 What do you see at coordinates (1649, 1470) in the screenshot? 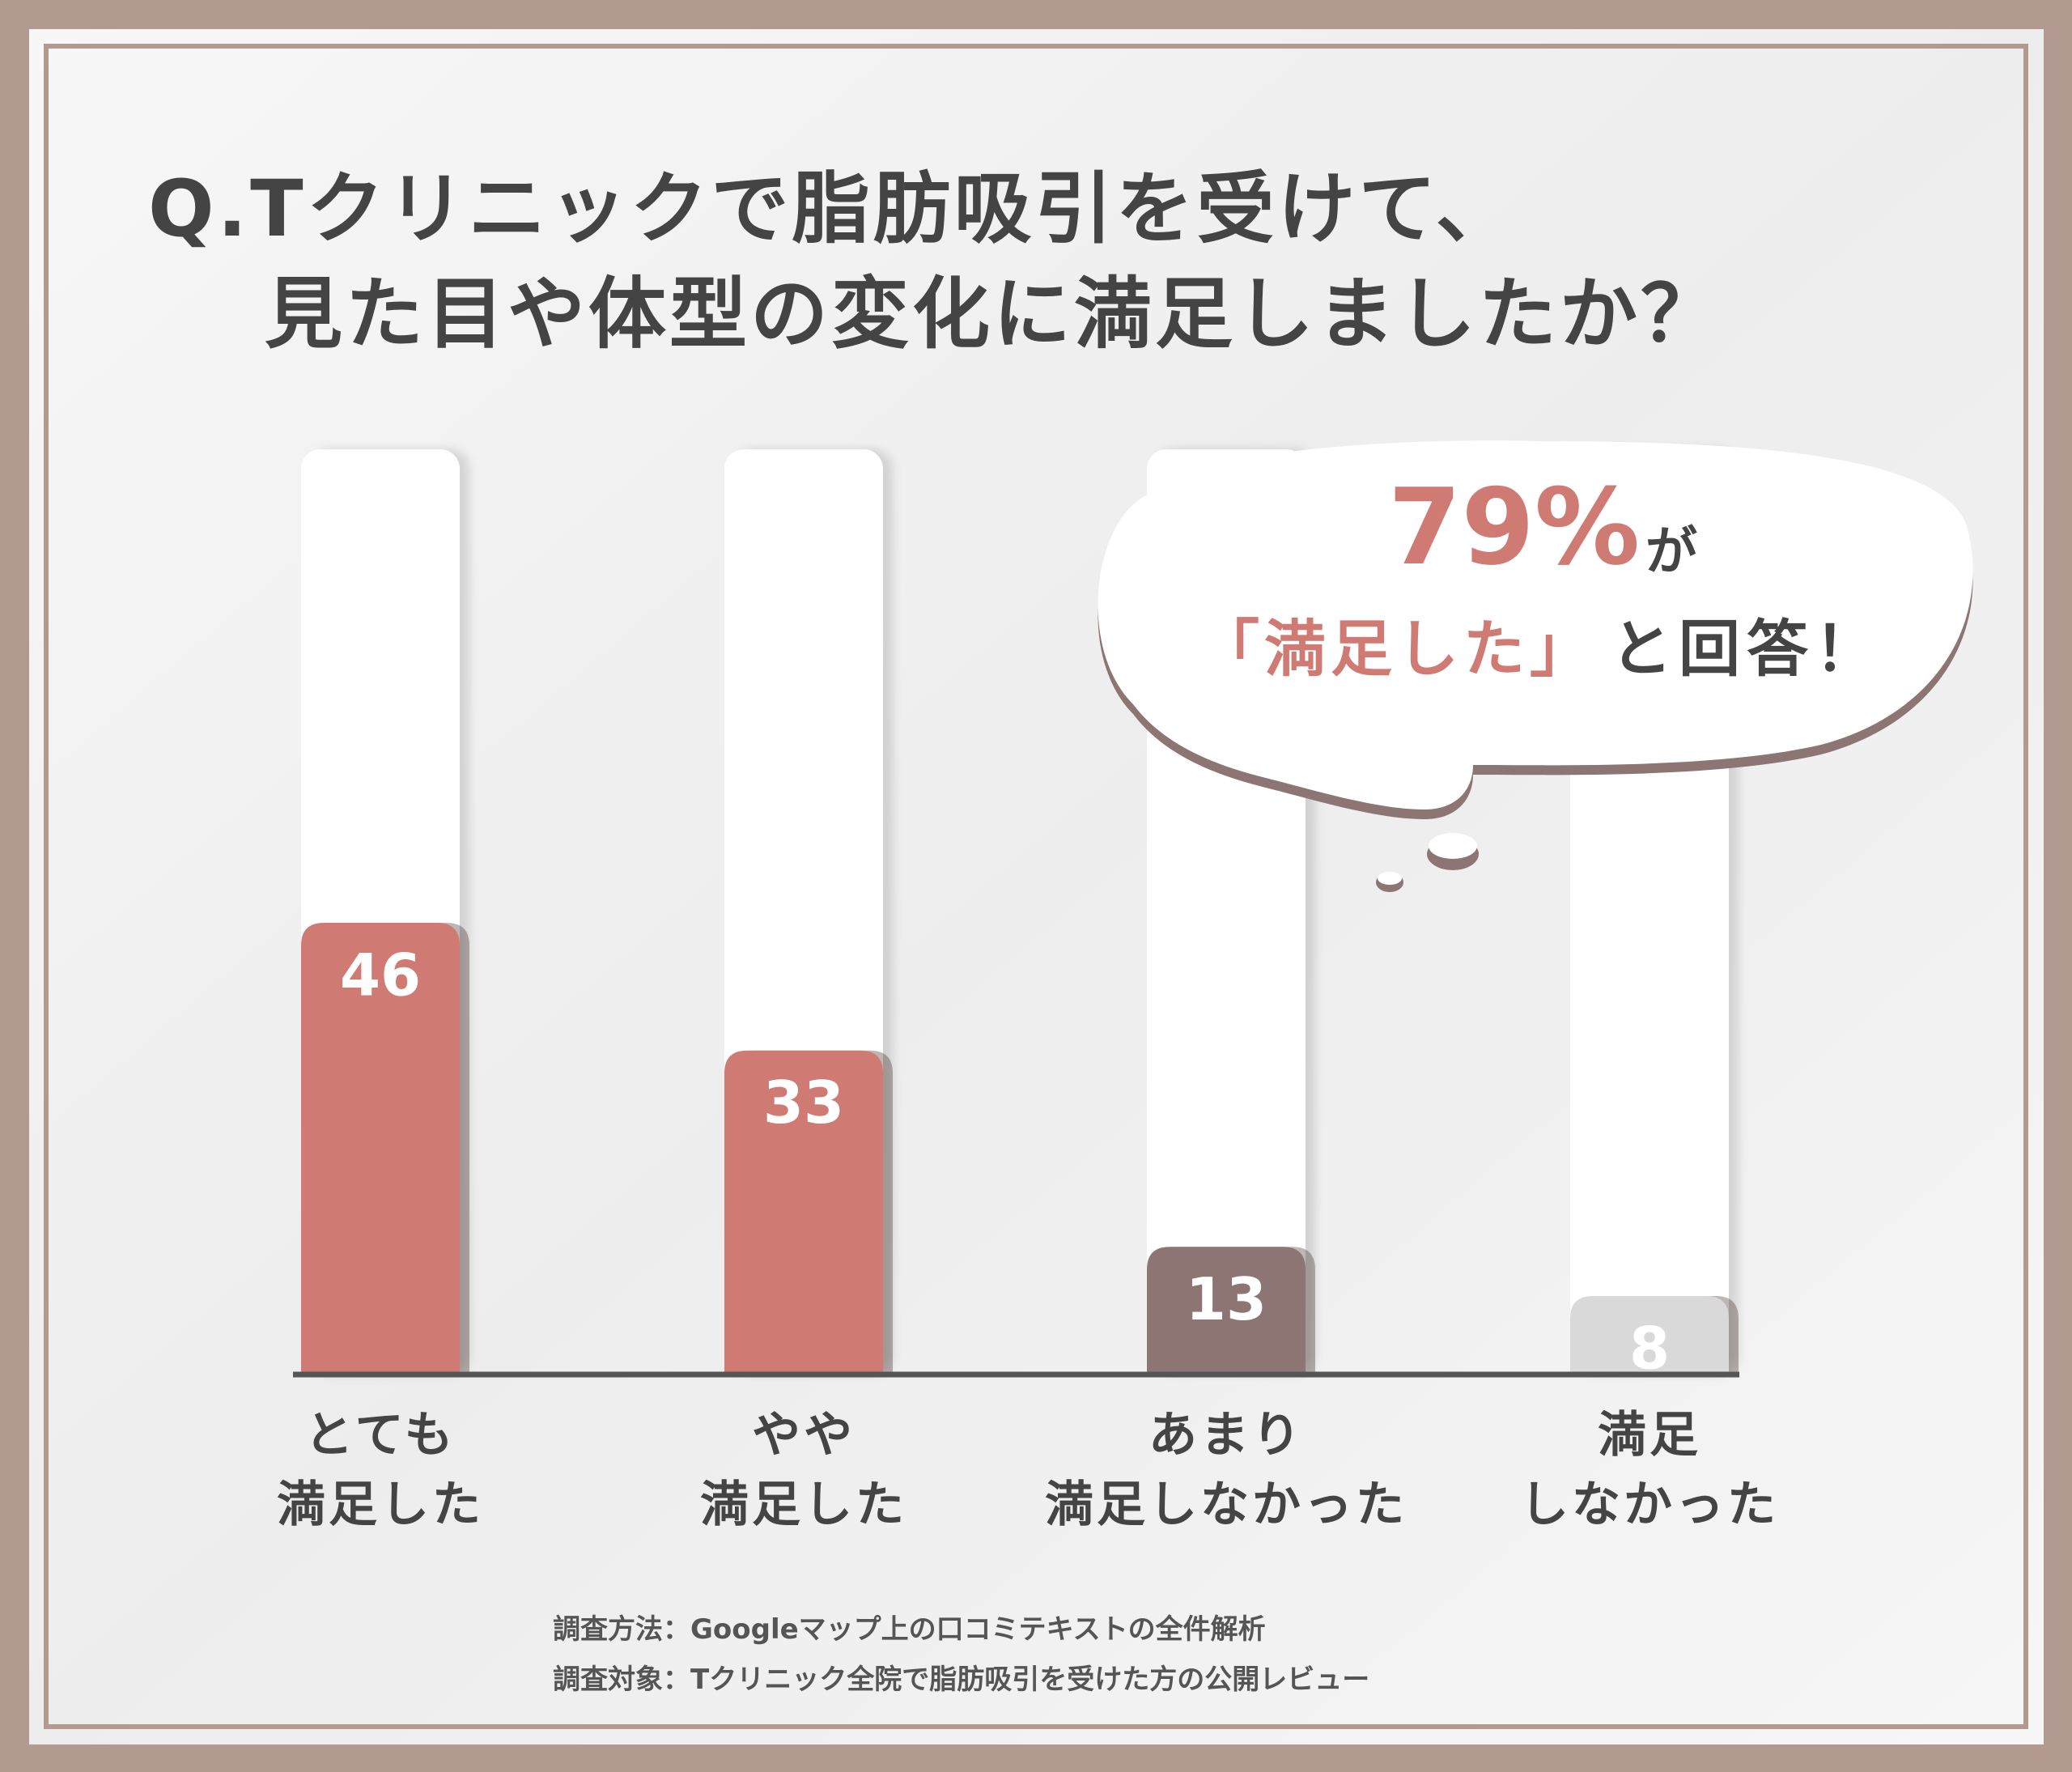
I see `x-tick-label: 満足 しなかった` at bounding box center [1649, 1470].